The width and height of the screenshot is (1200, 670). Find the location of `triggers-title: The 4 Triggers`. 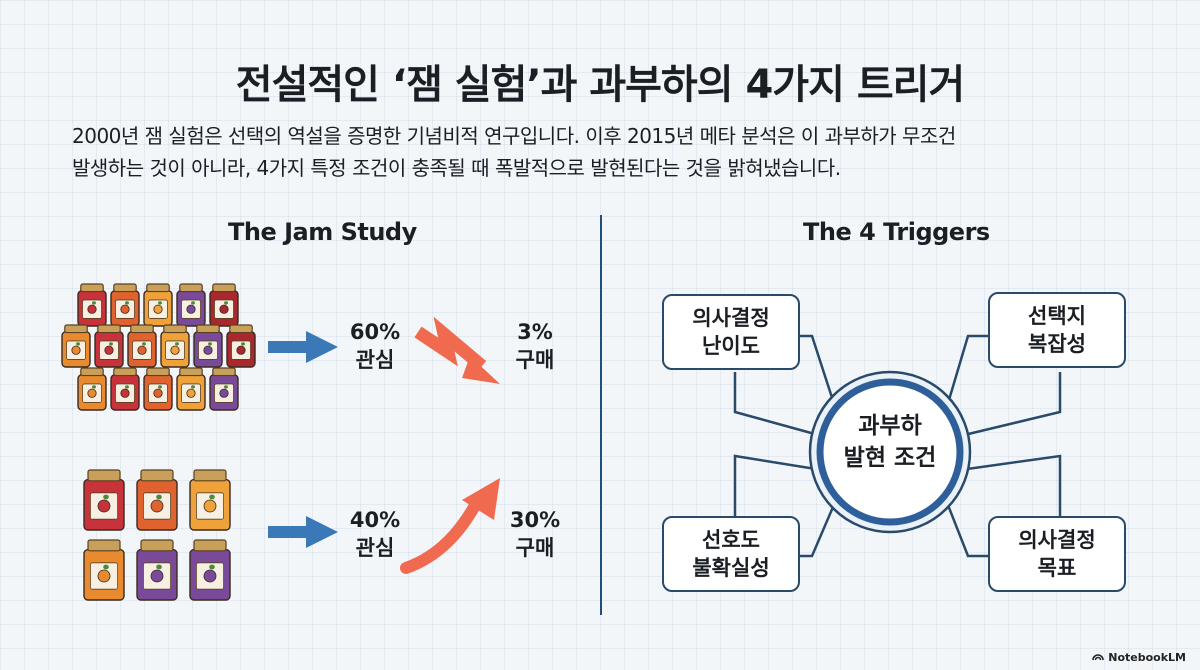

triggers-title: The 4 Triggers is located at coordinates (896, 232).